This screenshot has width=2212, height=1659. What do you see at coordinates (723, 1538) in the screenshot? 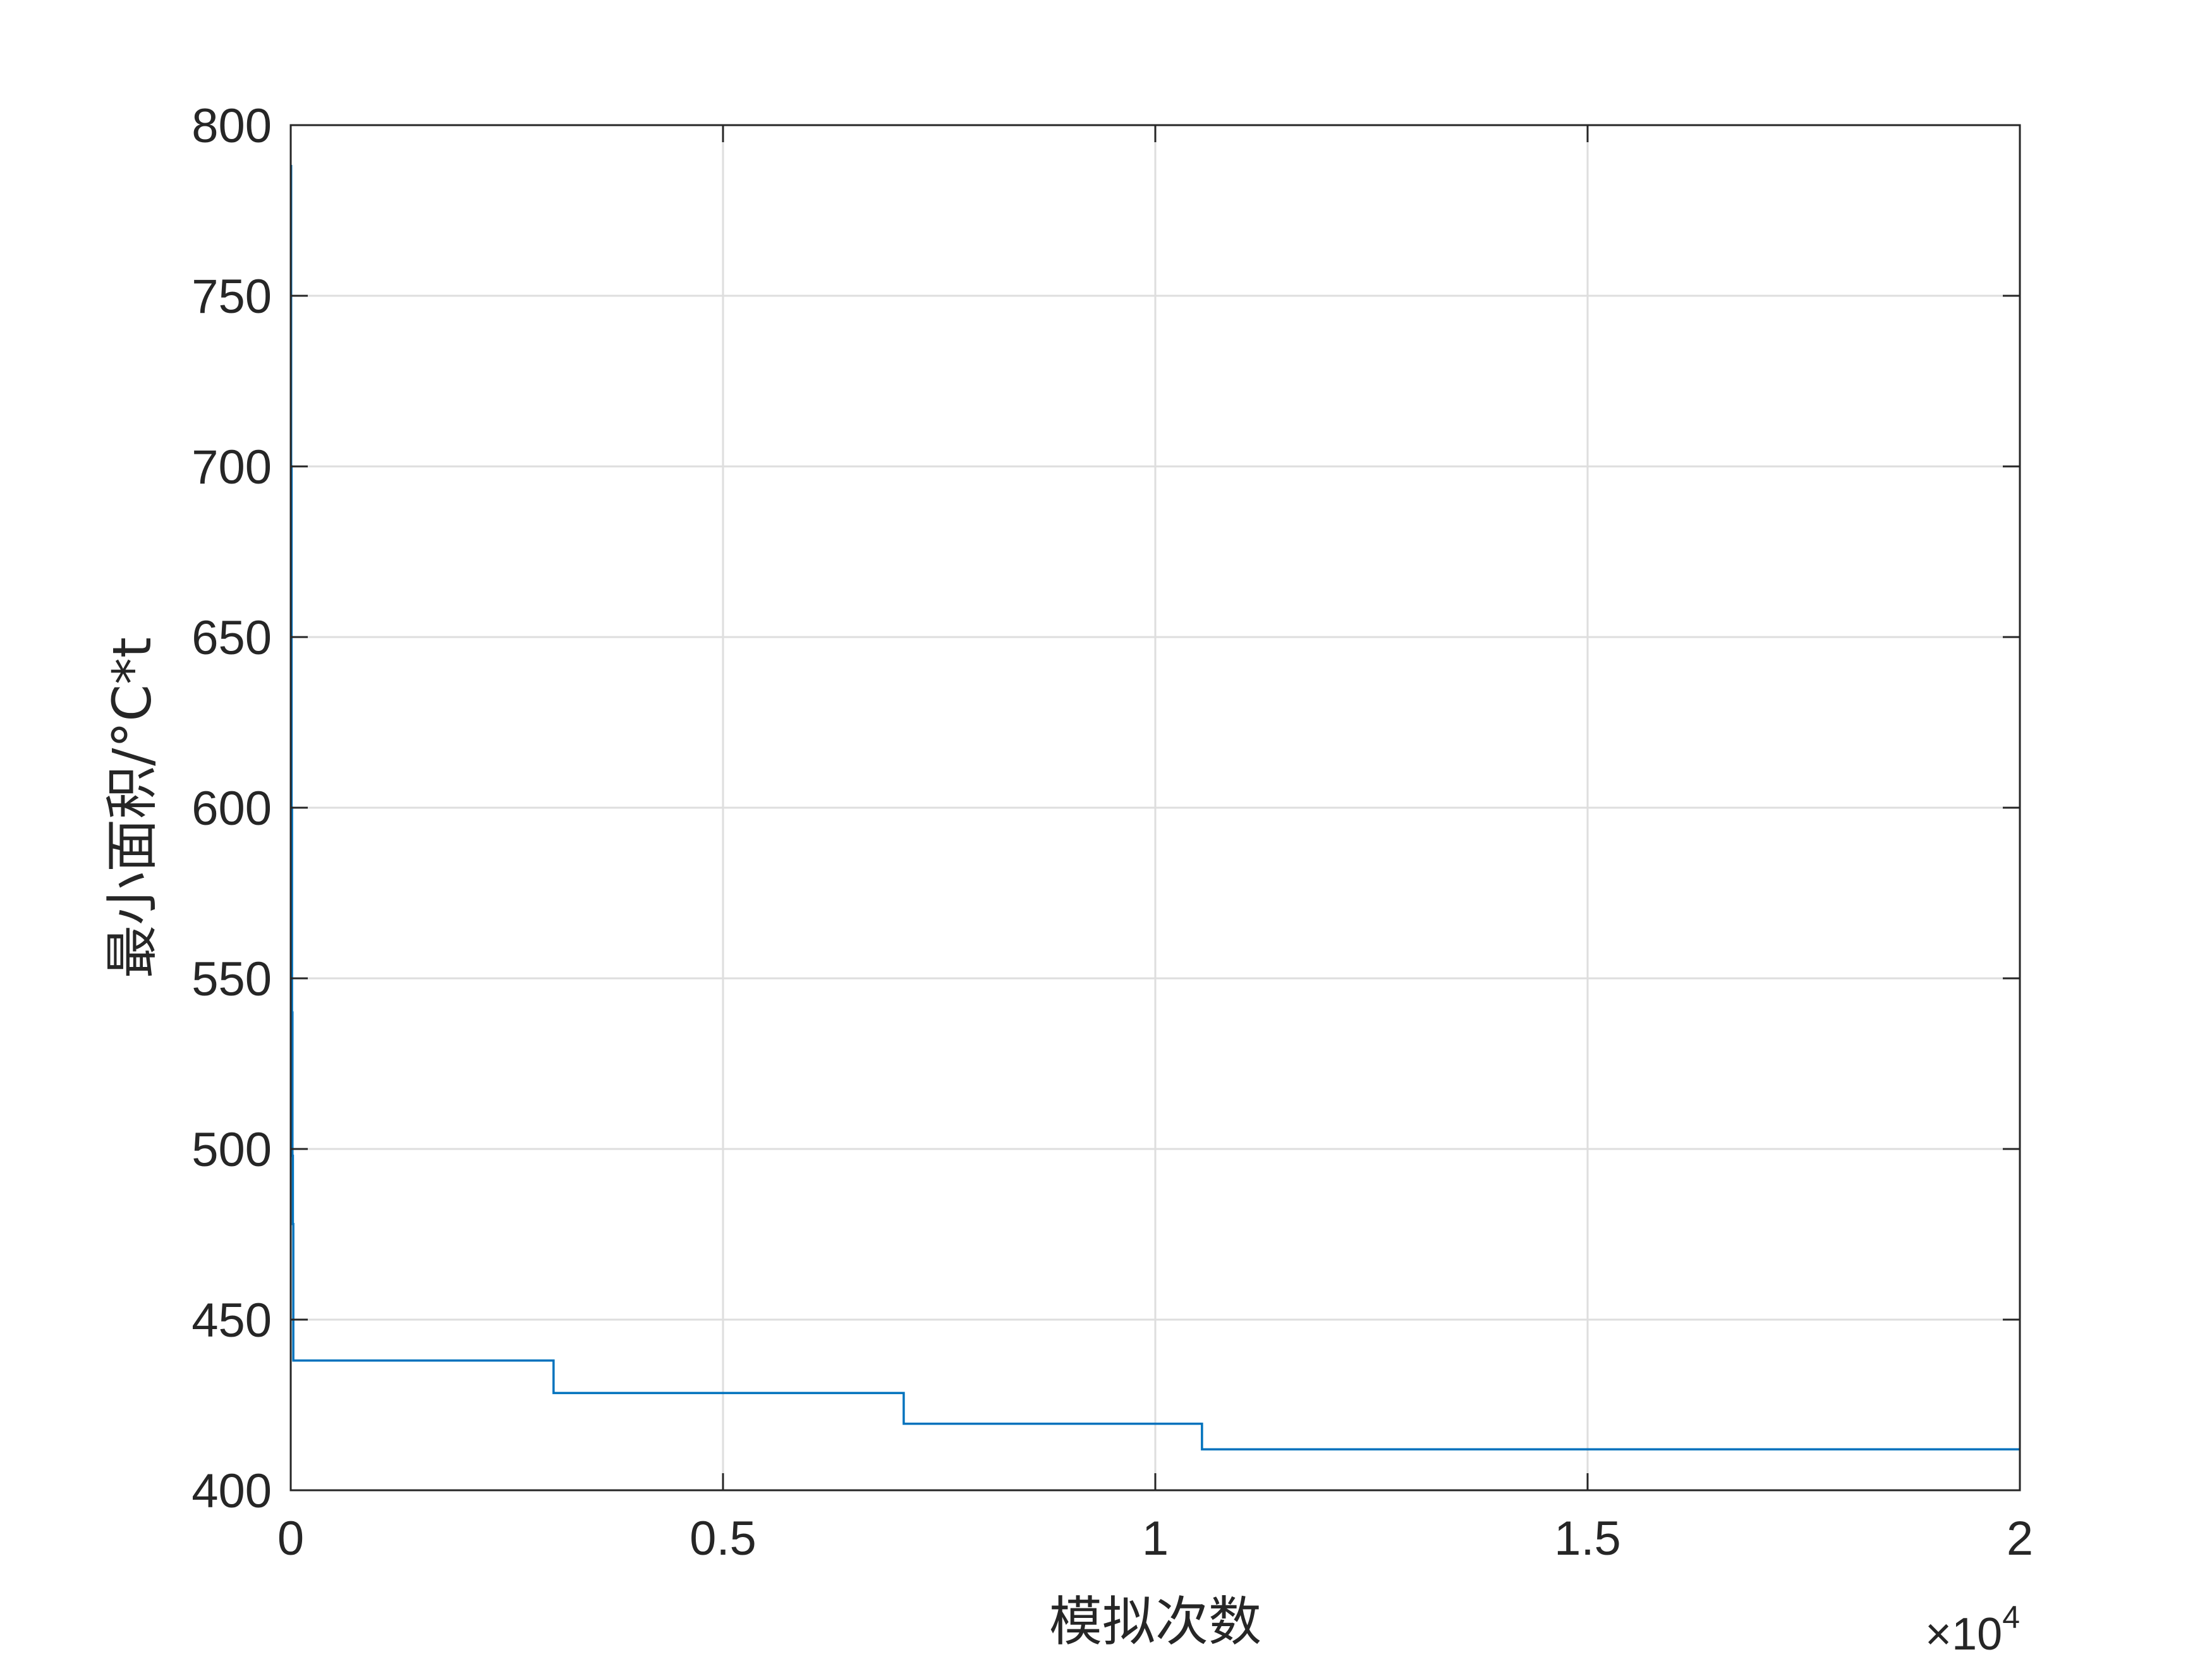
I see `x-tick-label: 0.5` at bounding box center [723, 1538].